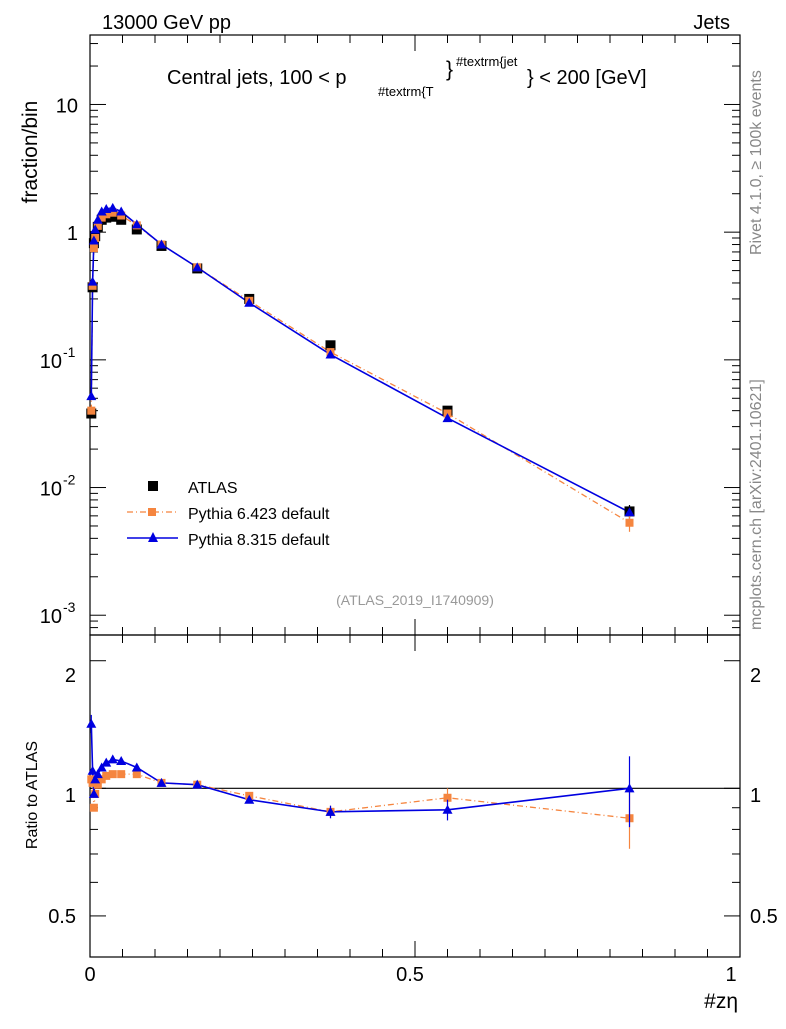 The width and height of the screenshot is (786, 1029). I want to click on analysis-watermark: (ATLAS_2019_I1740909), so click(415, 600).